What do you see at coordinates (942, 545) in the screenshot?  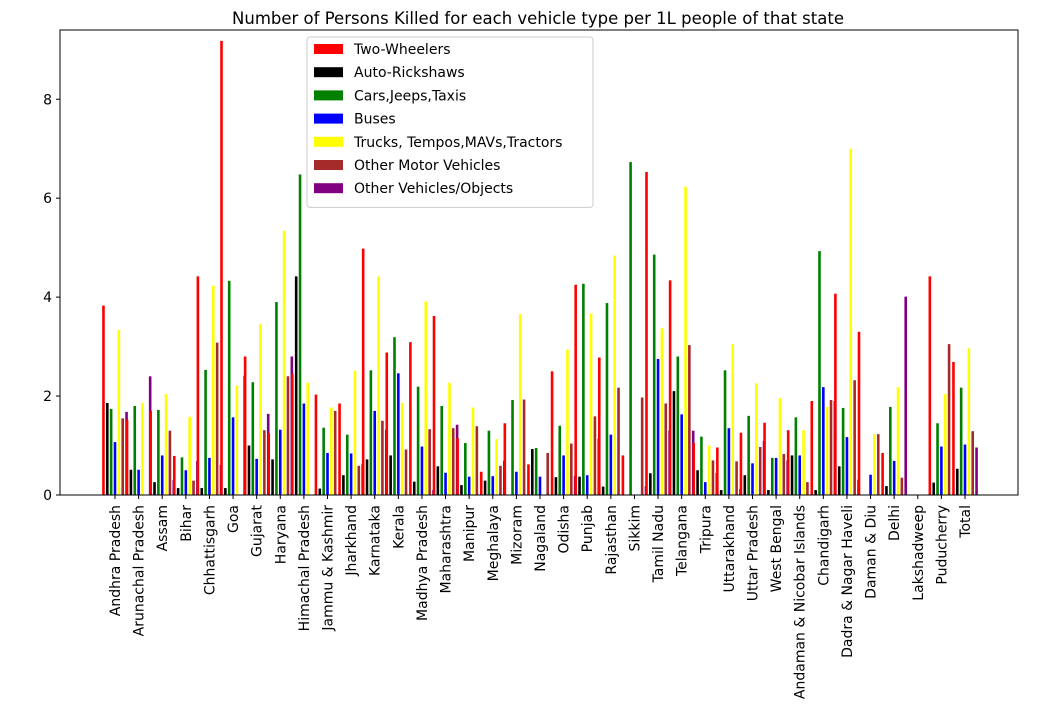 I see `x-tick-label: Puducherry` at bounding box center [942, 545].